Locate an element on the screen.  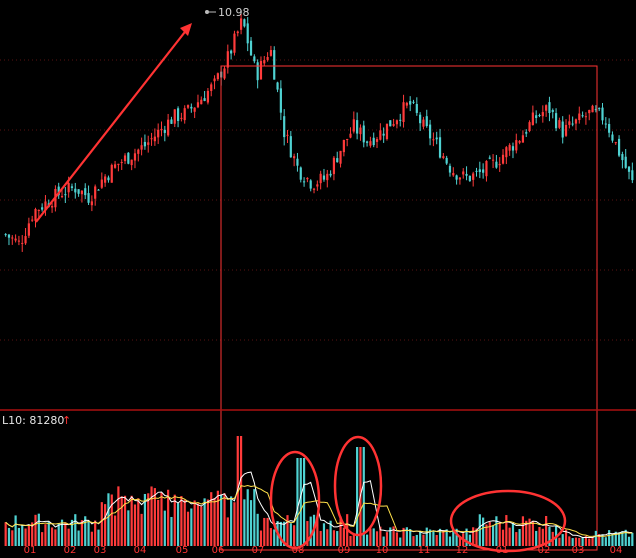
peak-marker: 10.98 is located at coordinates (227, 12).